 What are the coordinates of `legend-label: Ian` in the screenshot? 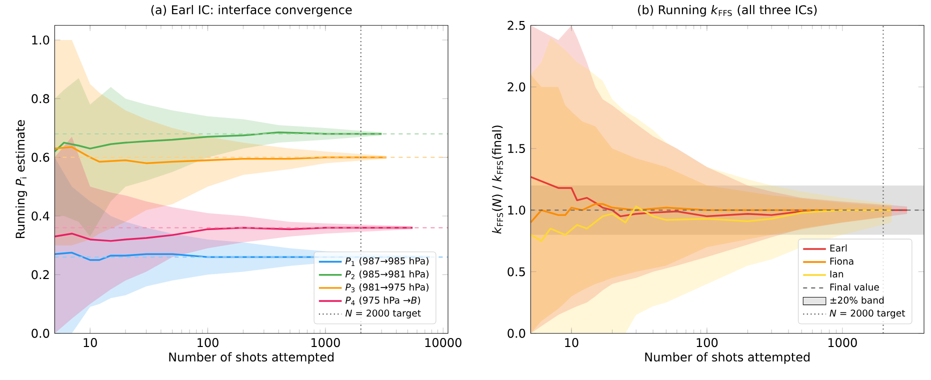 It's located at (837, 274).